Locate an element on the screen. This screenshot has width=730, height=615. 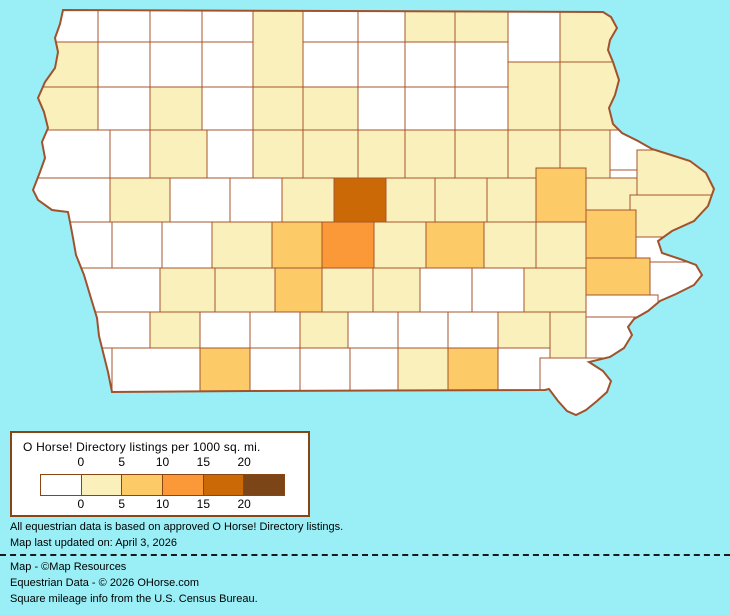
dashed-separator is located at coordinates (365, 555).